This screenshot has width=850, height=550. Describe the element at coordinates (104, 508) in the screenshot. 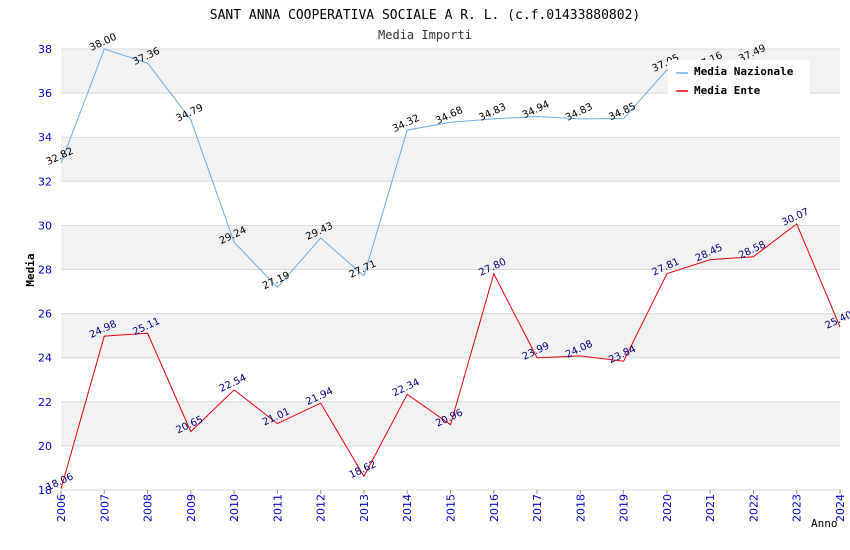

I see `x-tick-label: 2007` at that location.